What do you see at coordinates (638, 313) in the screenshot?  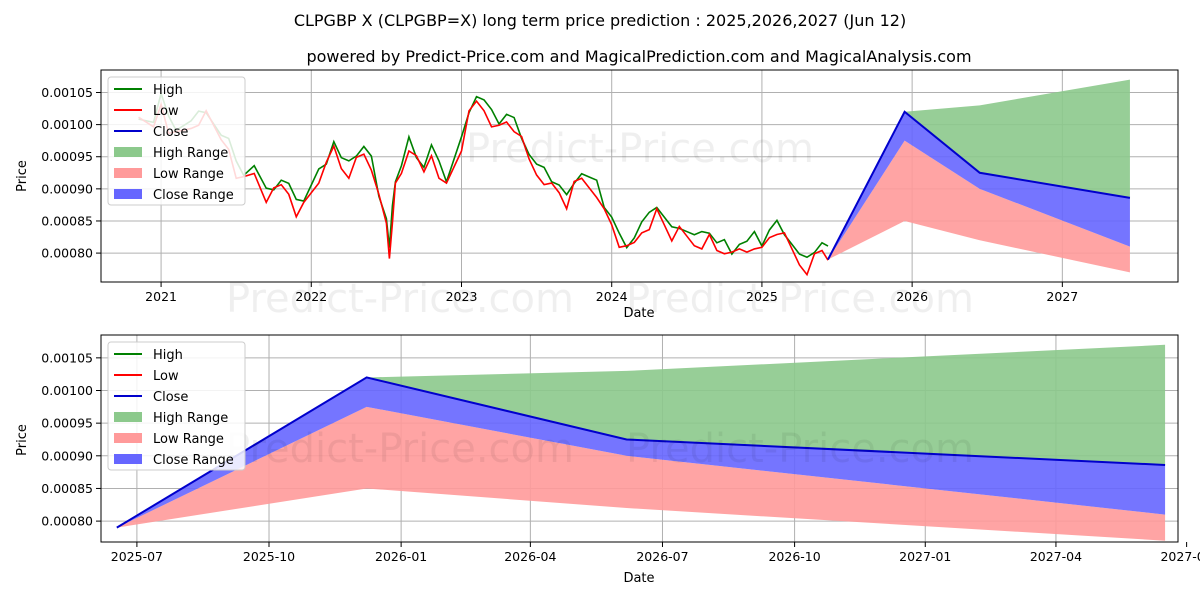 I see `top-xlabel: Date` at bounding box center [638, 313].